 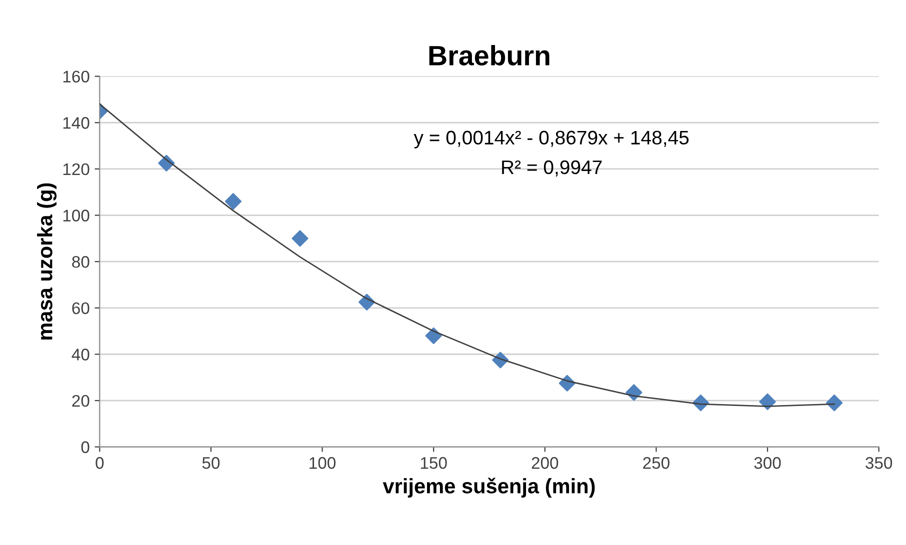 What do you see at coordinates (81, 354) in the screenshot?
I see `y-tick-label: 40` at bounding box center [81, 354].